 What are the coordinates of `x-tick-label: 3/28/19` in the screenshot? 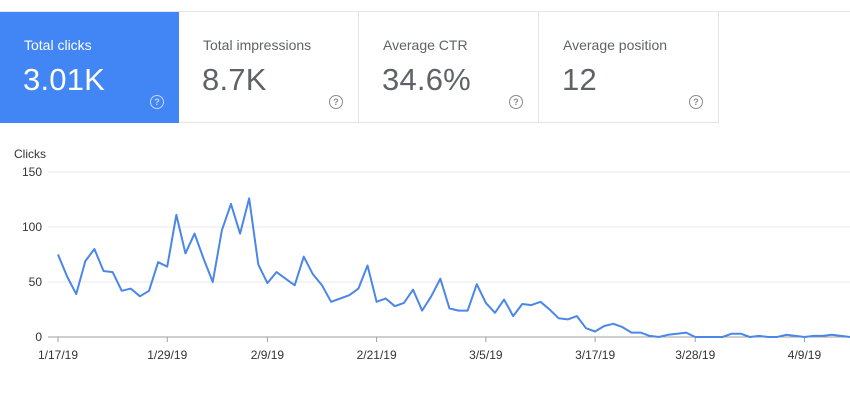 It's located at (695, 355).